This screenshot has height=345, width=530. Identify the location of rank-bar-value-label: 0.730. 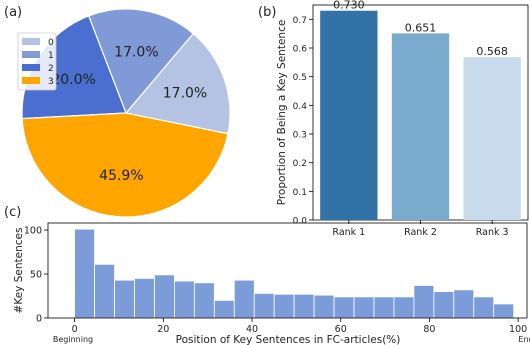
(349, 6).